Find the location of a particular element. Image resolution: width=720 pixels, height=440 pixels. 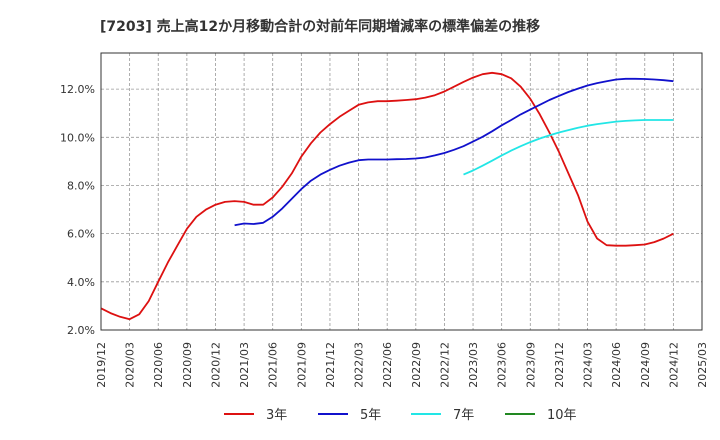

y-tick-label: 2.0% is located at coordinates (81, 330).